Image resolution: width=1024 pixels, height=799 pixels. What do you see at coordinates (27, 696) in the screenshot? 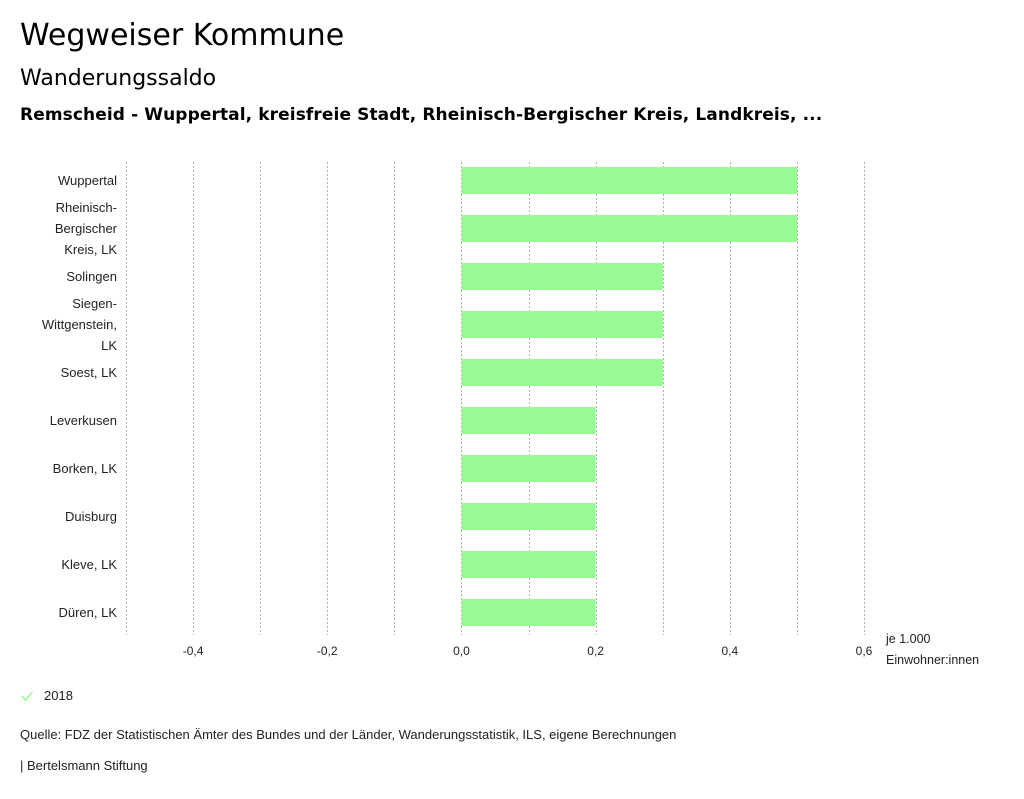
I see `check-icon` at bounding box center [27, 696].